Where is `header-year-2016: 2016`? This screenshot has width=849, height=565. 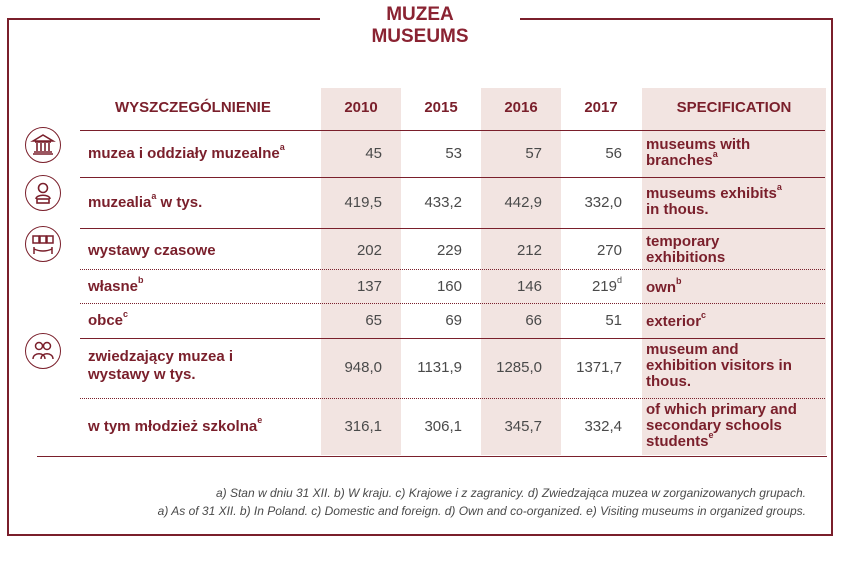
header-year-2016: 2016 is located at coordinates (521, 107).